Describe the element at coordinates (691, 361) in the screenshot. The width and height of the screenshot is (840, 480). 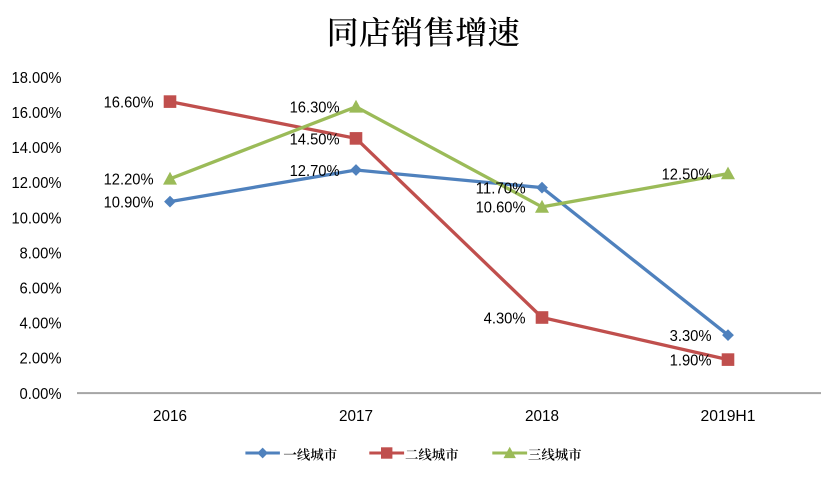
I see `svg-text: 1.90%` at that location.